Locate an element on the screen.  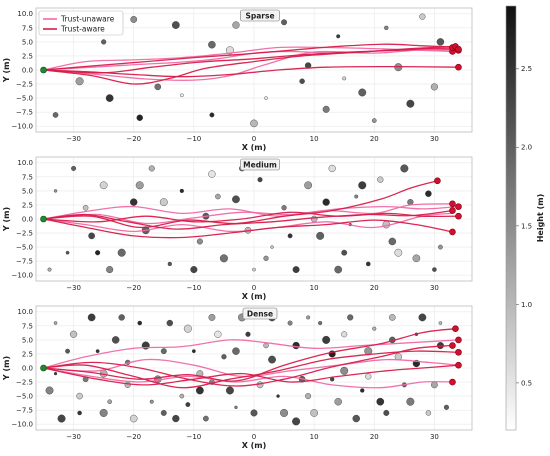
colorbar-tick-label: 0.5 is located at coordinates (526, 383).